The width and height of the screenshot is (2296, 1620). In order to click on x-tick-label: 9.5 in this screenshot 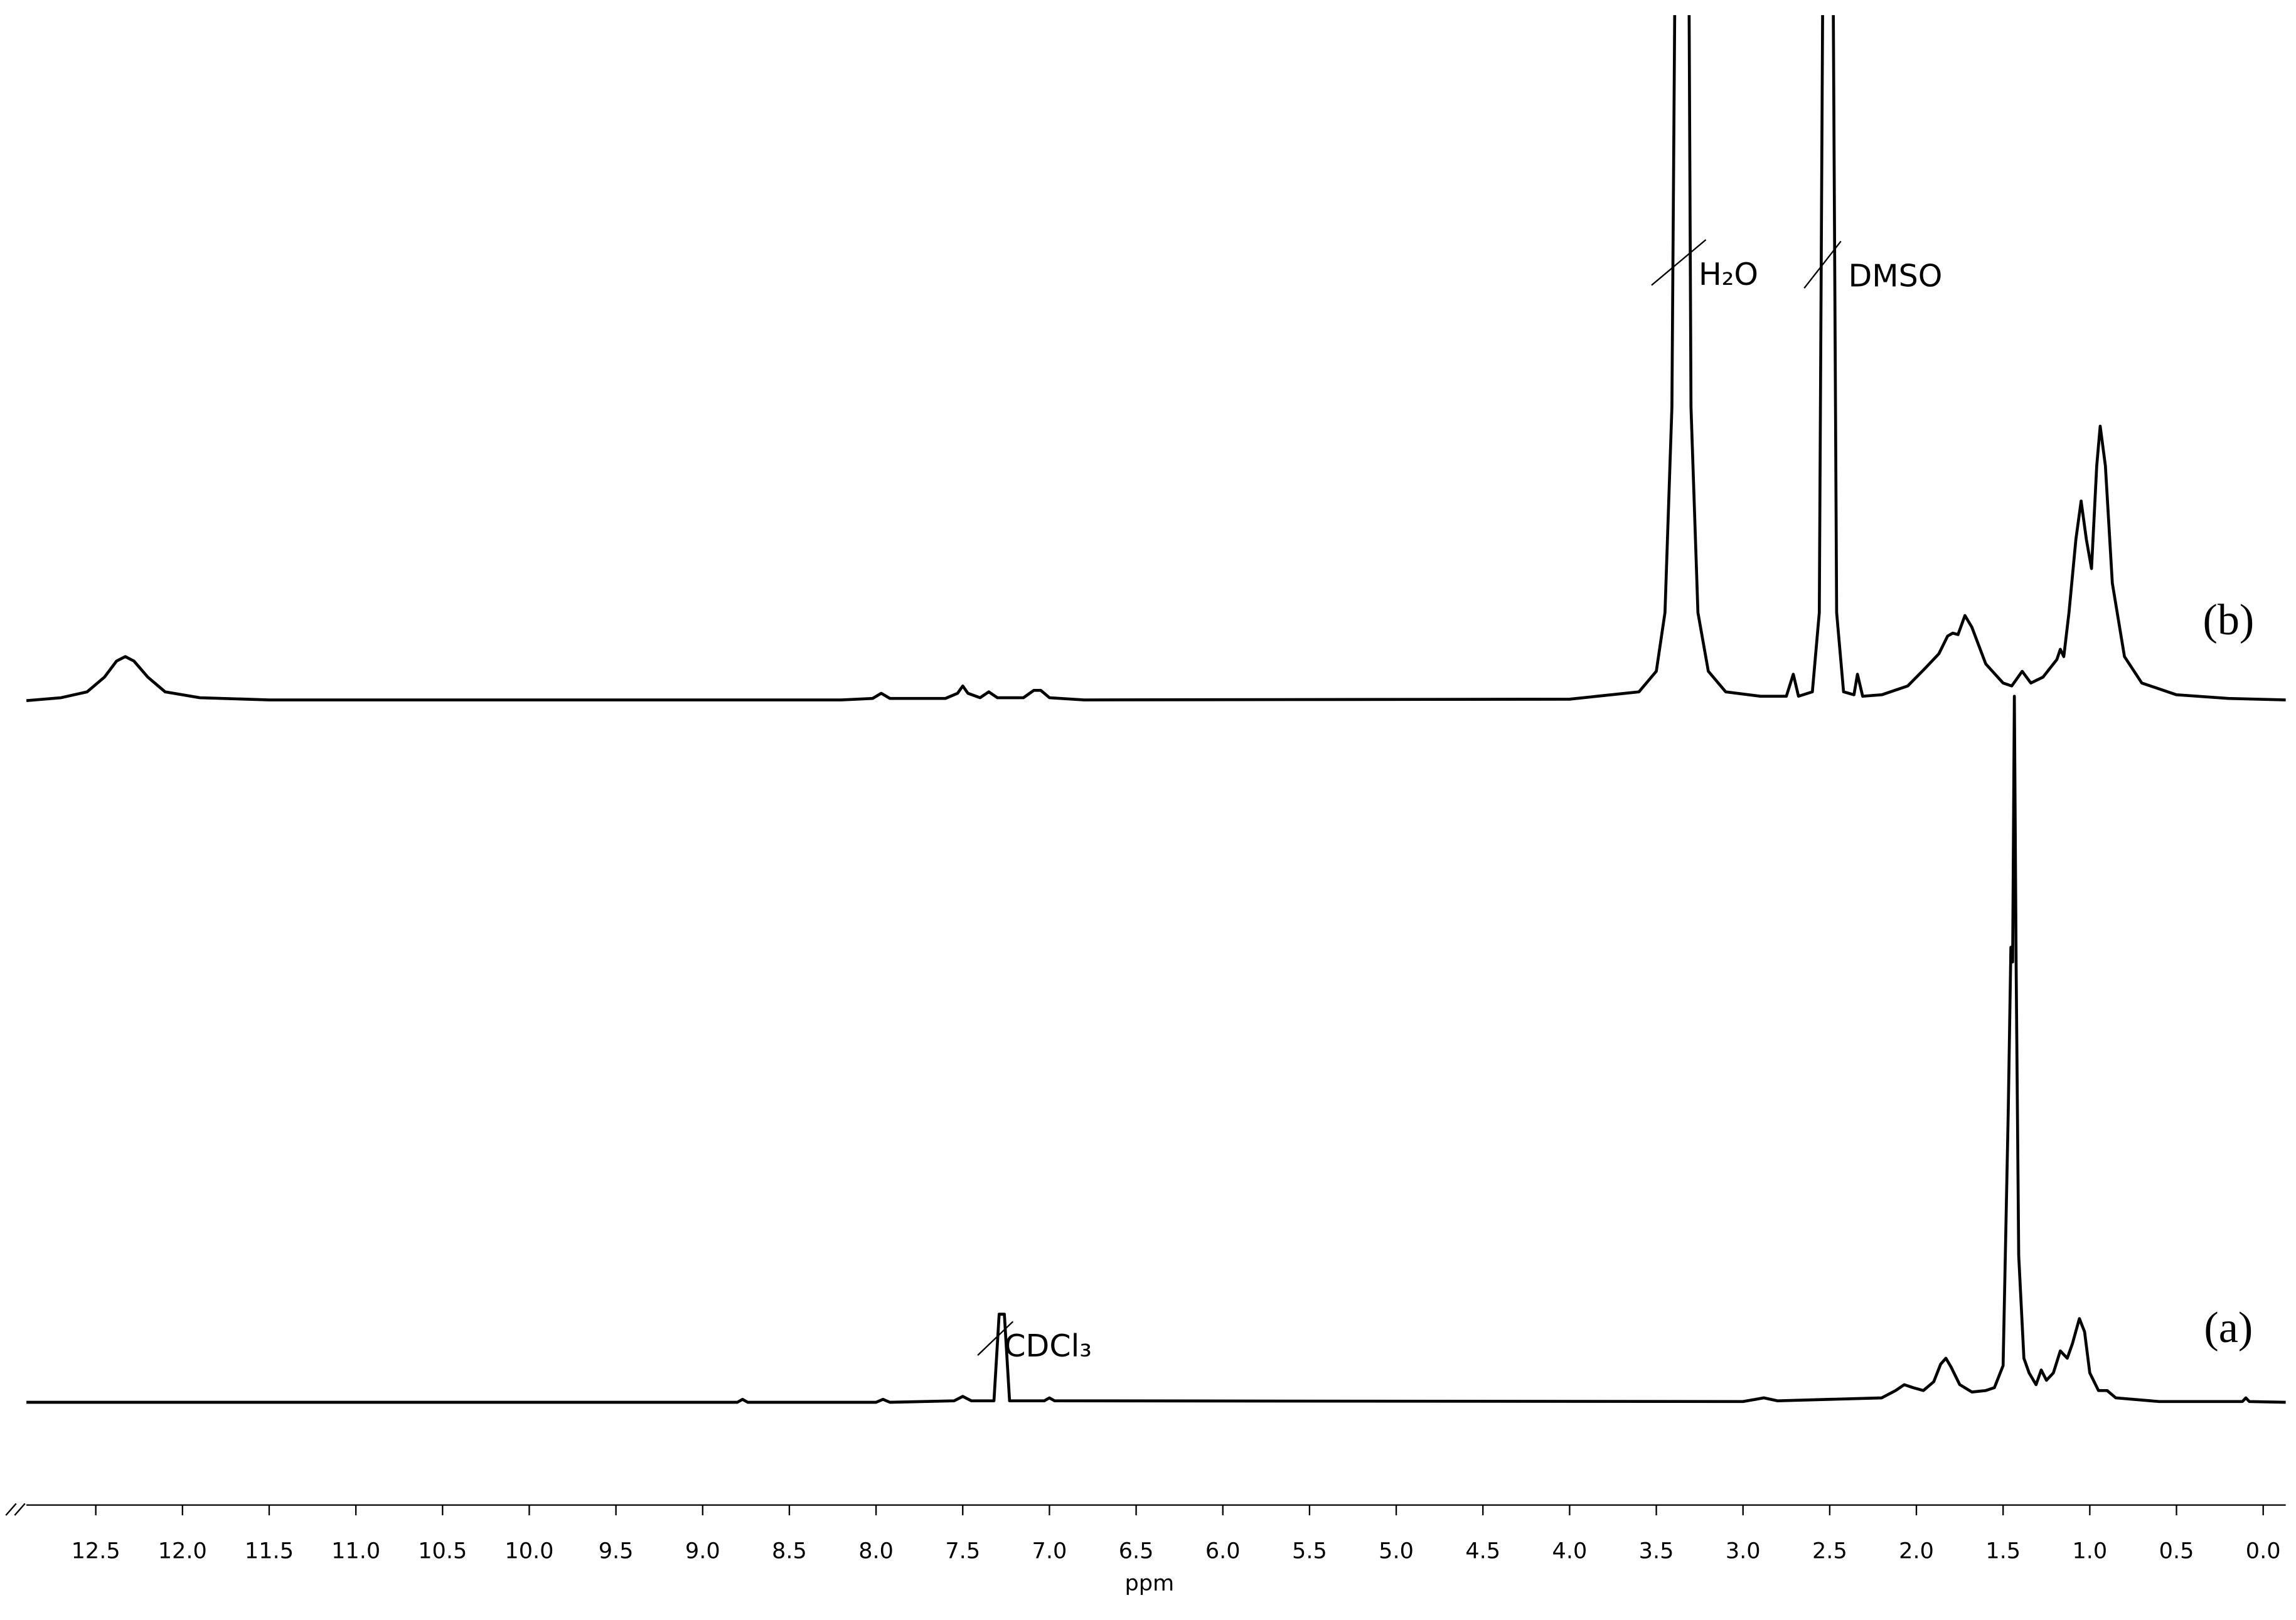, I will do `click(616, 1551)`.